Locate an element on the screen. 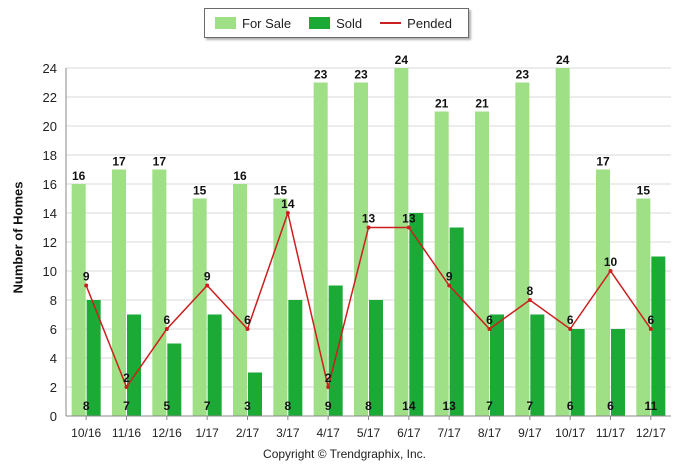 The width and height of the screenshot is (689, 467). x-tick-label: 6/17 is located at coordinates (409, 433).